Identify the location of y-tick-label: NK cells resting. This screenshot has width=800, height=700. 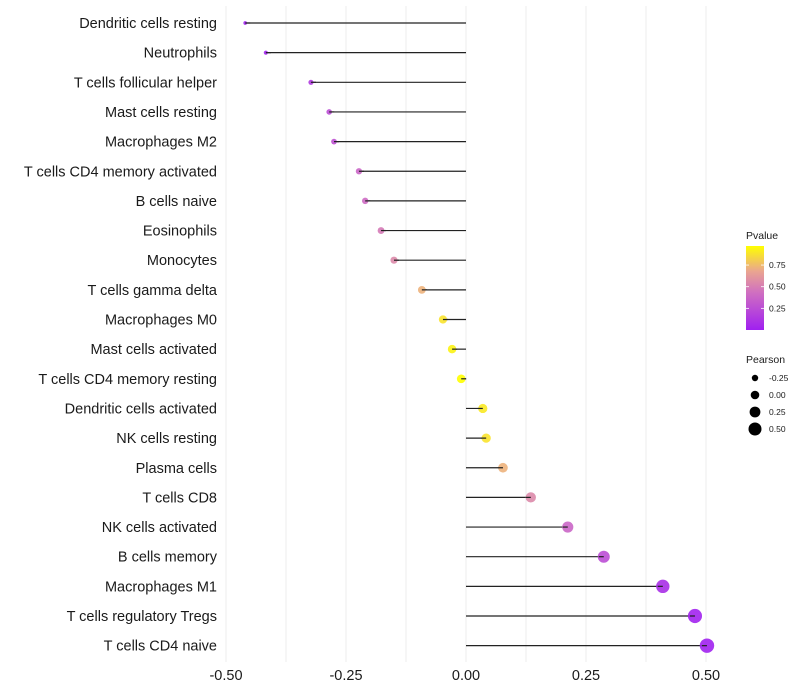
(166, 439).